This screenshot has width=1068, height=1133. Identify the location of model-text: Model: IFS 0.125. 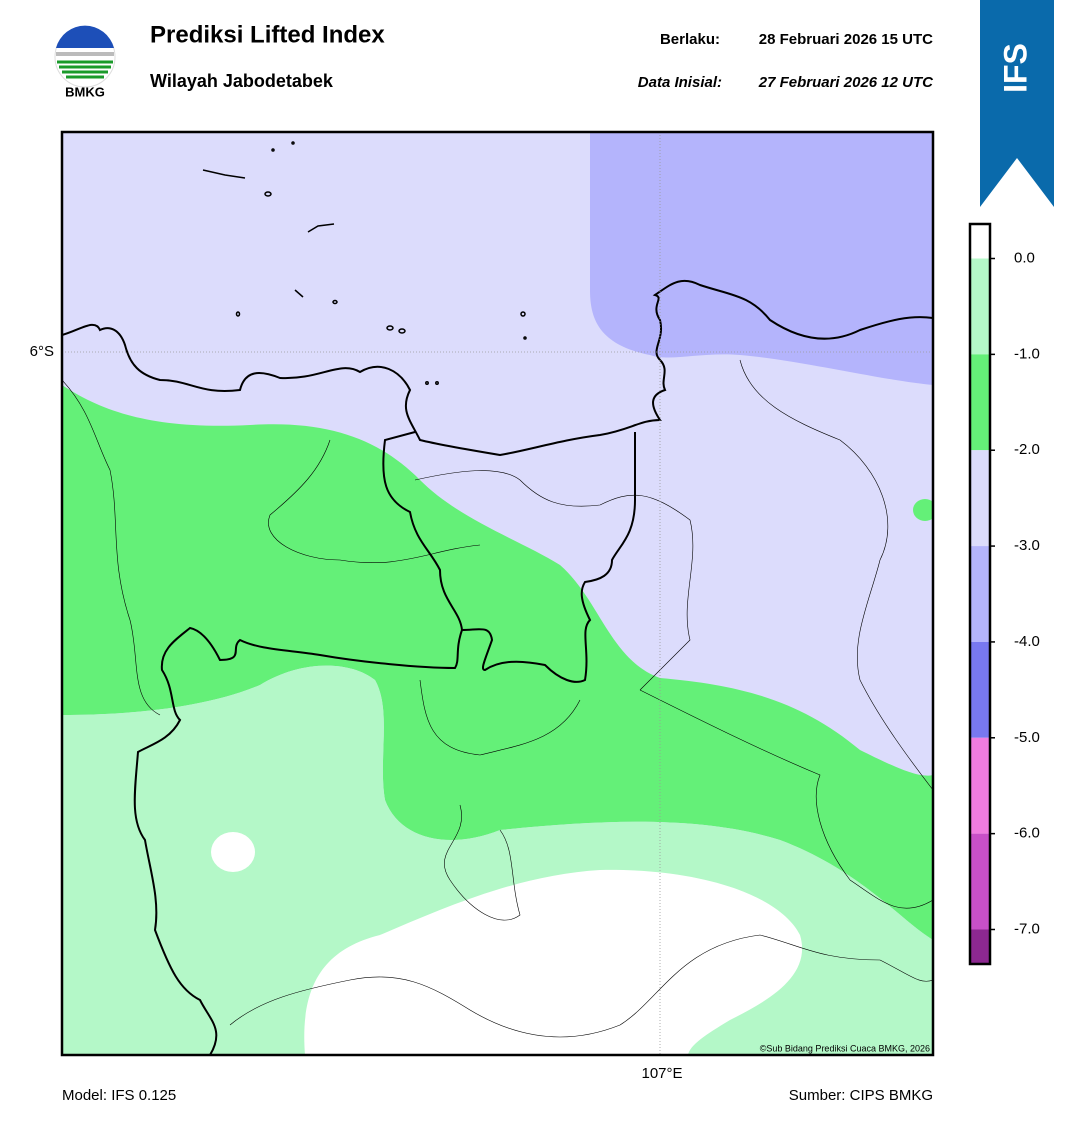
(119, 1095).